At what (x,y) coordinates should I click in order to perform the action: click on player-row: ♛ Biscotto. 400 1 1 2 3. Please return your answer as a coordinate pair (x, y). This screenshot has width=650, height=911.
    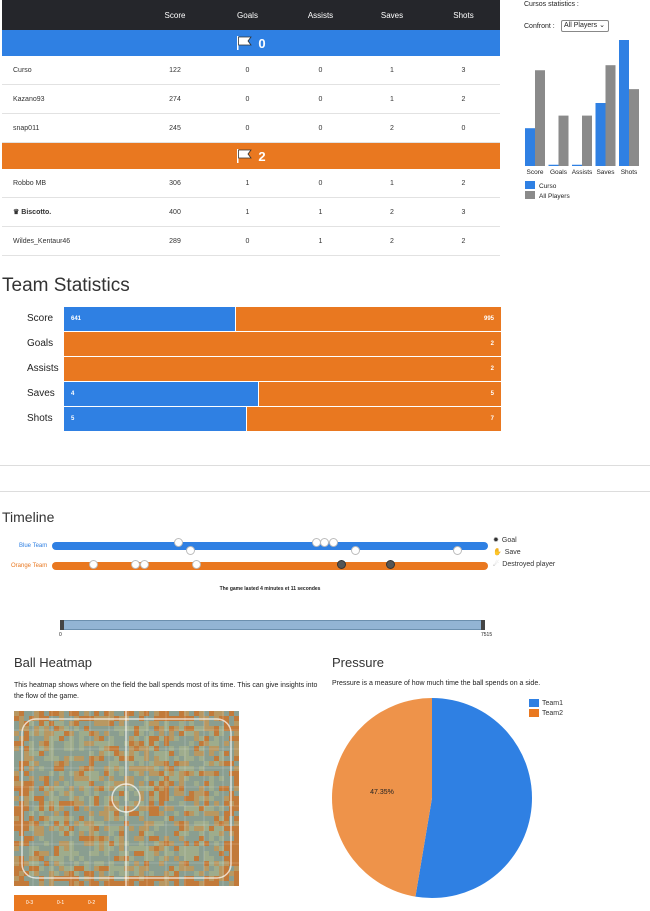
    Looking at the image, I should click on (251, 212).